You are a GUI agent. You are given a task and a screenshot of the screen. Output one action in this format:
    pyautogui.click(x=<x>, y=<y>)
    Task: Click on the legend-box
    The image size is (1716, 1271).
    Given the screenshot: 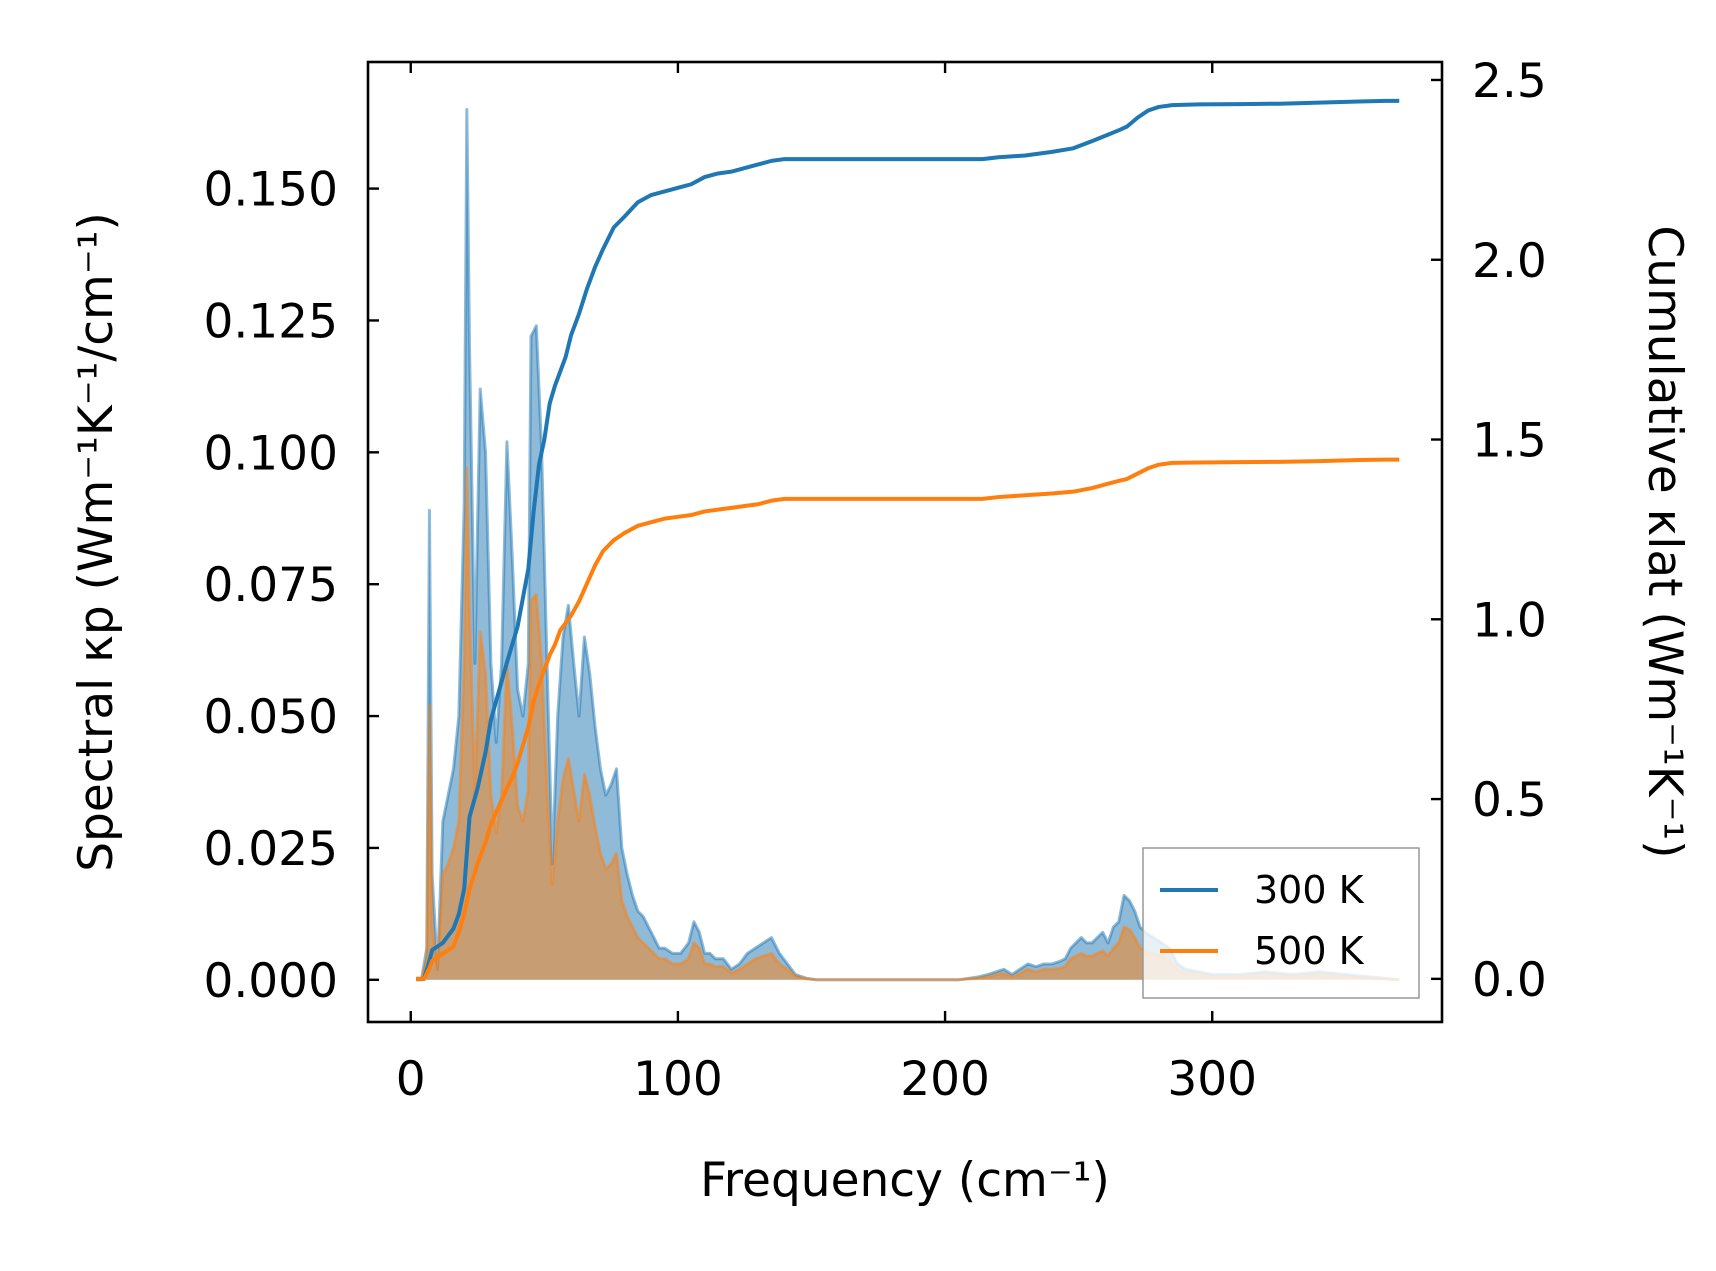 What is the action you would take?
    pyautogui.click(x=1281, y=923)
    